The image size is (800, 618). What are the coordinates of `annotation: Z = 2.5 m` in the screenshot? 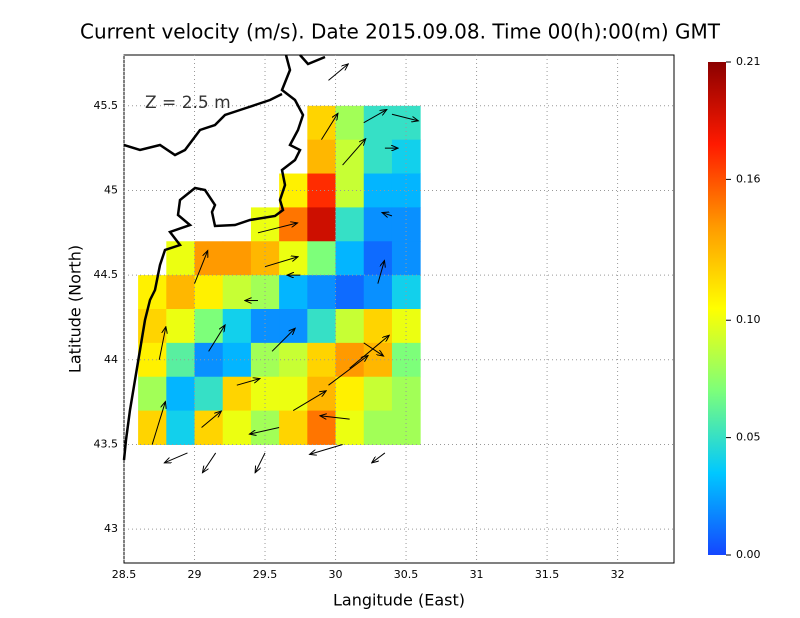 It's located at (188, 103).